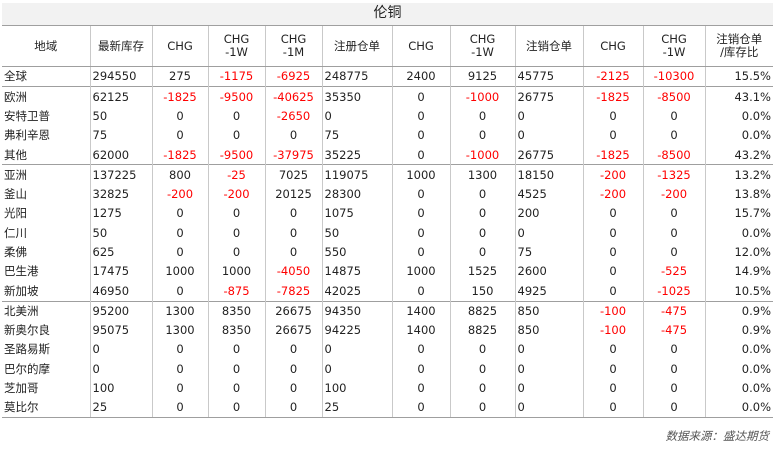 This screenshot has width=775, height=449. I want to click on column-header: CHG -1M, so click(293, 46).